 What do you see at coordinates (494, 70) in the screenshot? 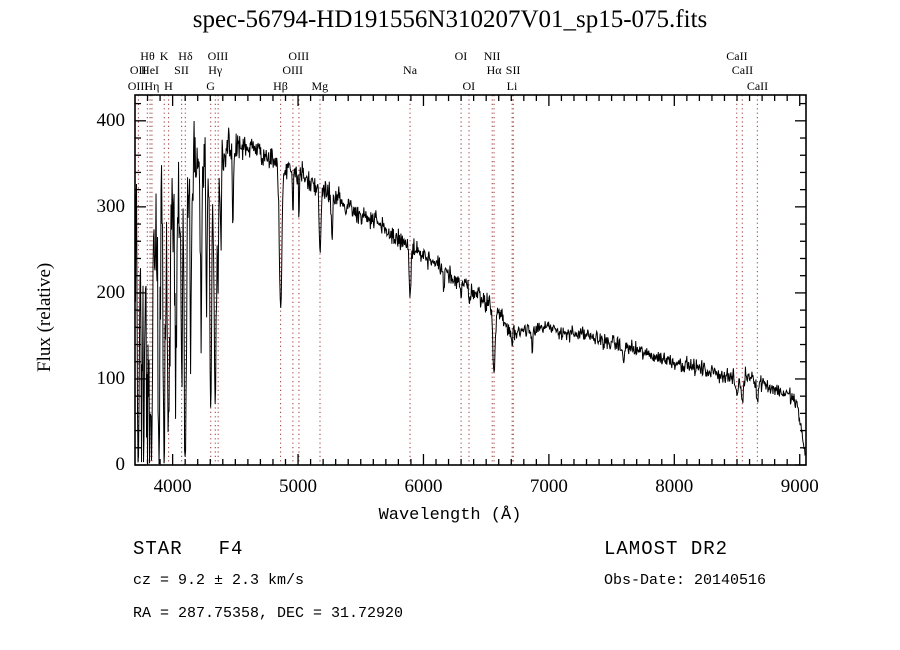
I see `spectral-line-label: Hα` at bounding box center [494, 70].